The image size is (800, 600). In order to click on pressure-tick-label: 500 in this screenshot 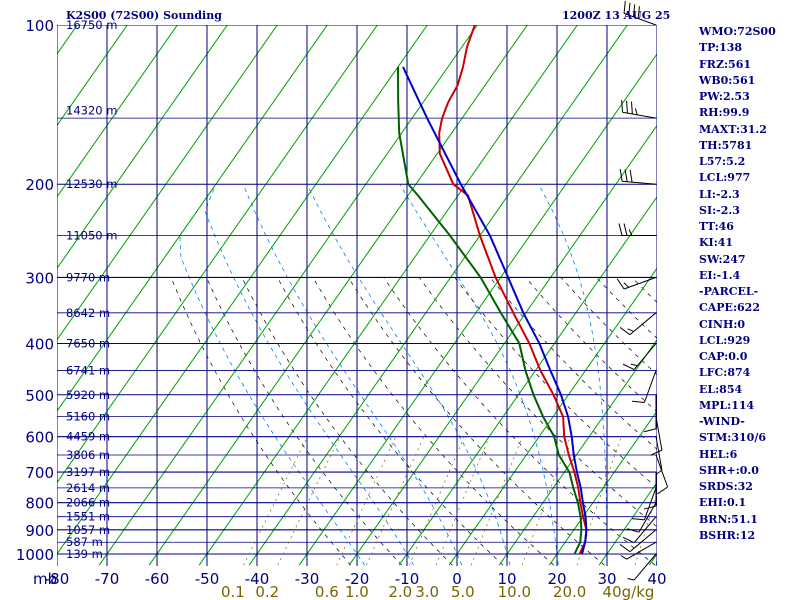, I will do `click(39, 396)`.